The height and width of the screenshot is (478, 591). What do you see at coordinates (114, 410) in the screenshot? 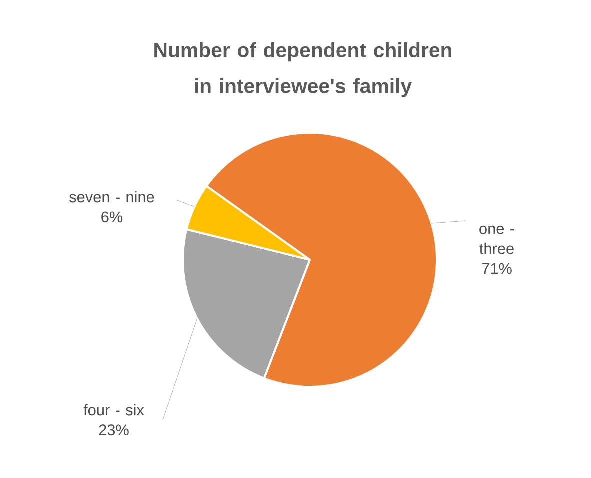
I see `slice-label: four - six` at bounding box center [114, 410].